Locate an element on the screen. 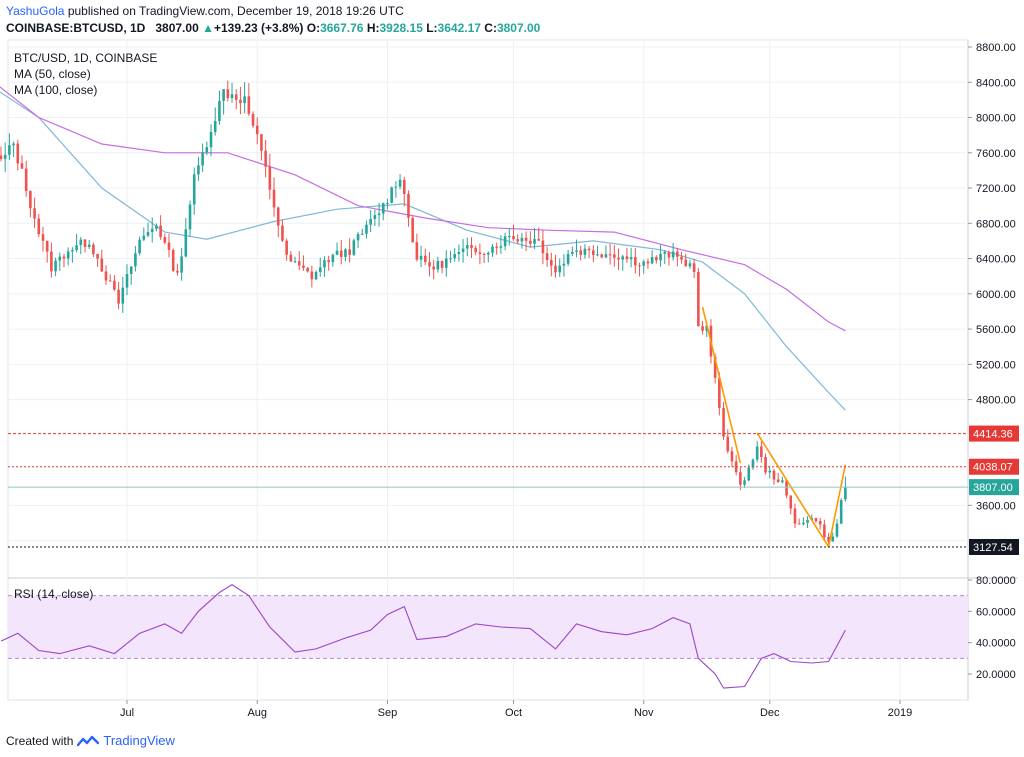 This screenshot has height=757, width=1024. trendlines is located at coordinates (774, 427).